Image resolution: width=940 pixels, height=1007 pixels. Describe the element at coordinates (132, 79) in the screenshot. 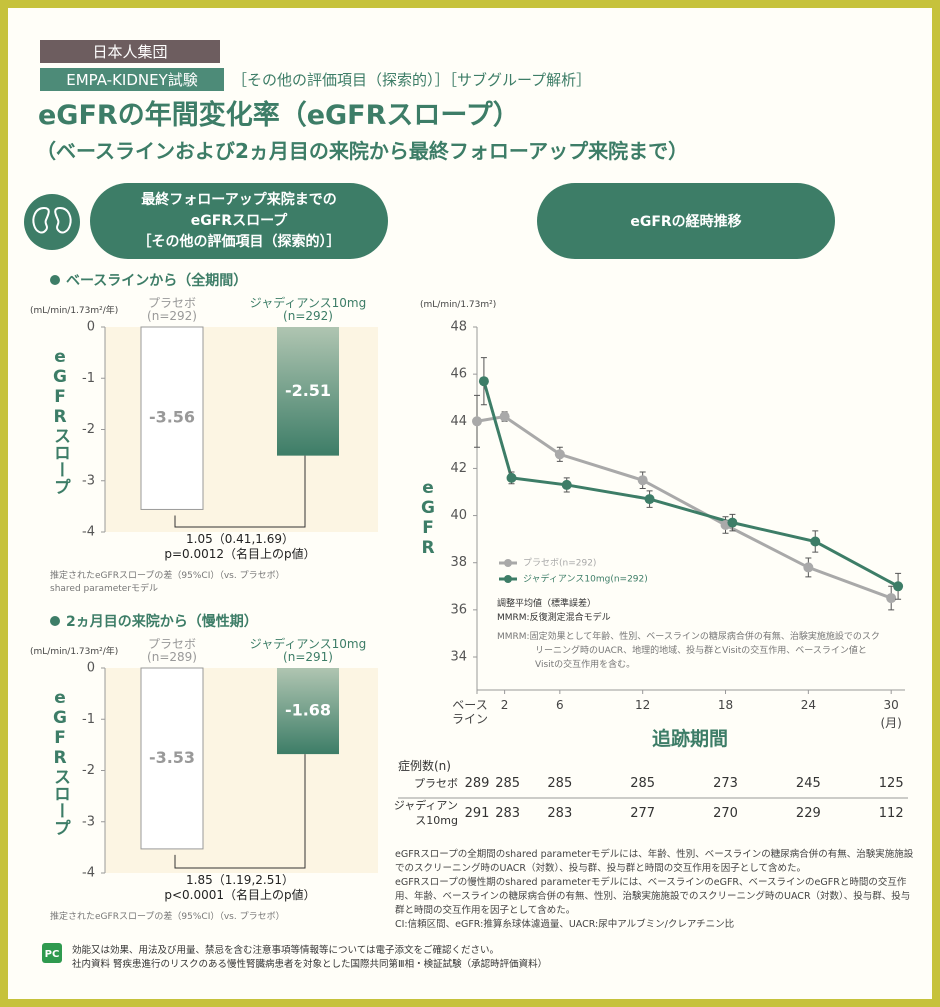

I see `study-box` at that location.